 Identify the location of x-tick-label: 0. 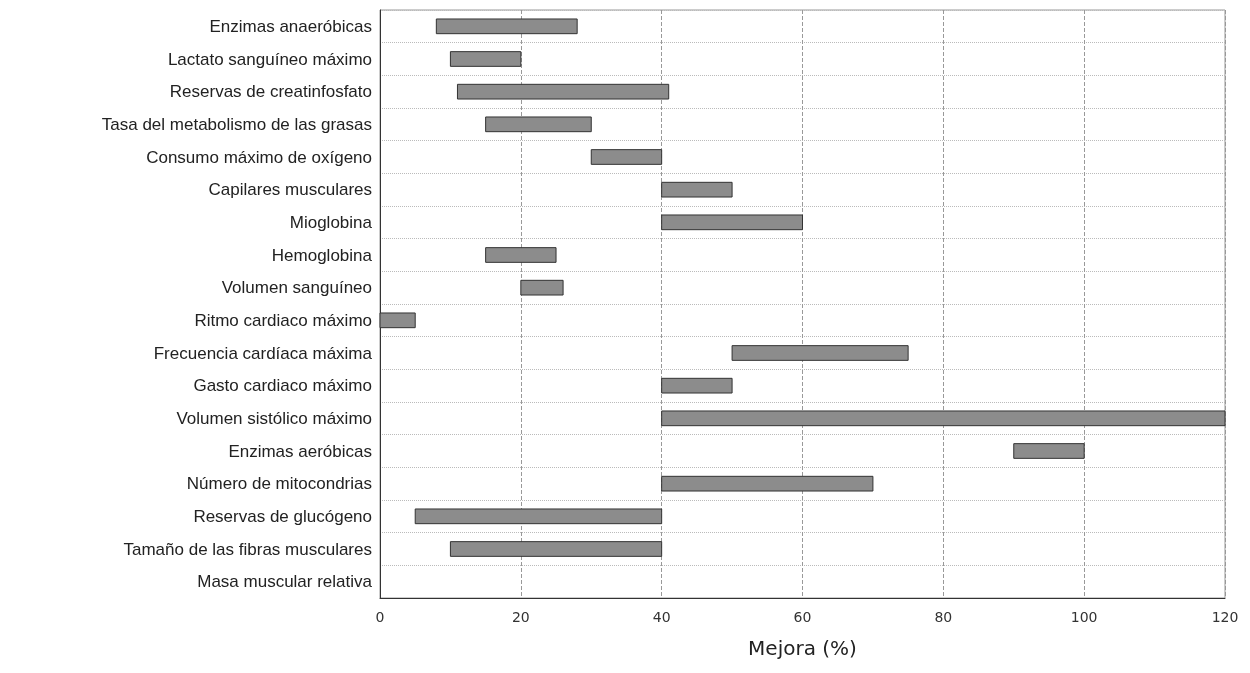
(380, 617).